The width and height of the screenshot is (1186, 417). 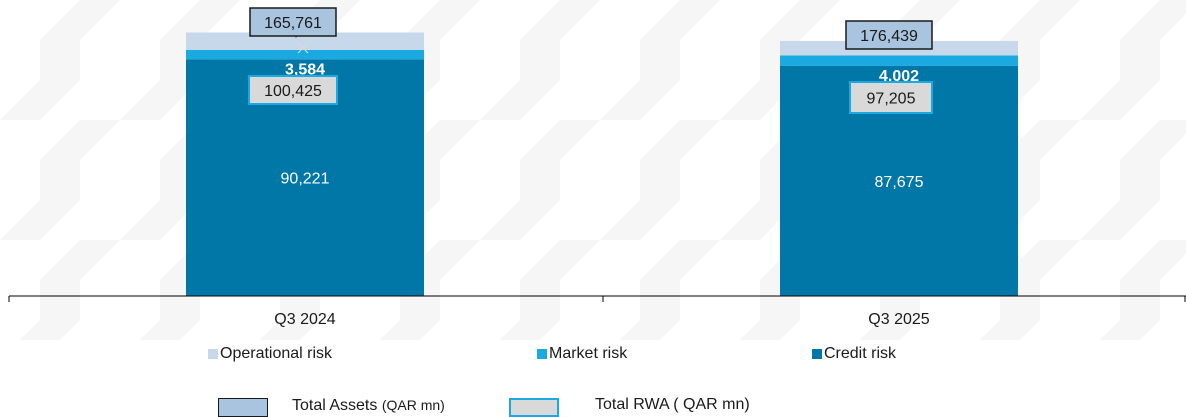 What do you see at coordinates (898, 319) in the screenshot?
I see `x-tick-label-2: Q3 2025` at bounding box center [898, 319].